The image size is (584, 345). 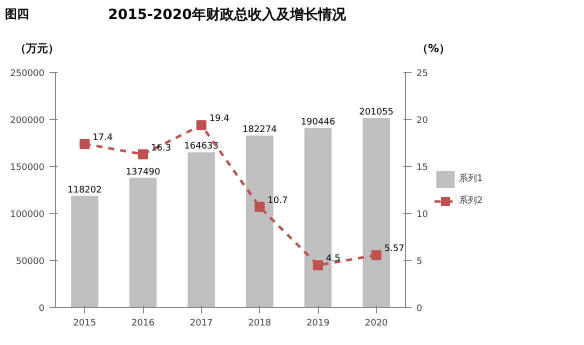 What do you see at coordinates (201, 147) in the screenshot?
I see `data-label: 164633` at bounding box center [201, 147].